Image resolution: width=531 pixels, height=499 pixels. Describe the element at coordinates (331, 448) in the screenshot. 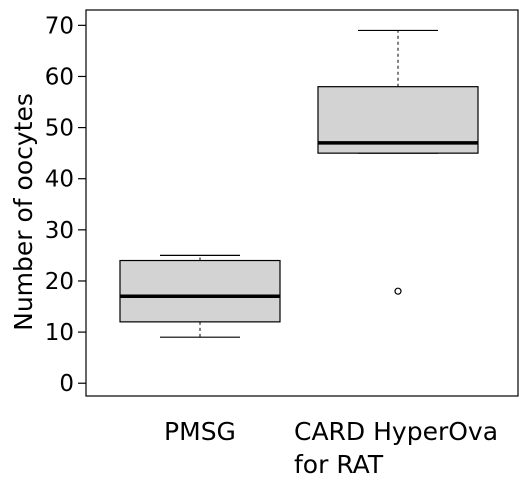

I see `x-axis-labels: PMSG CARD HyperOva for RAT` at that location.